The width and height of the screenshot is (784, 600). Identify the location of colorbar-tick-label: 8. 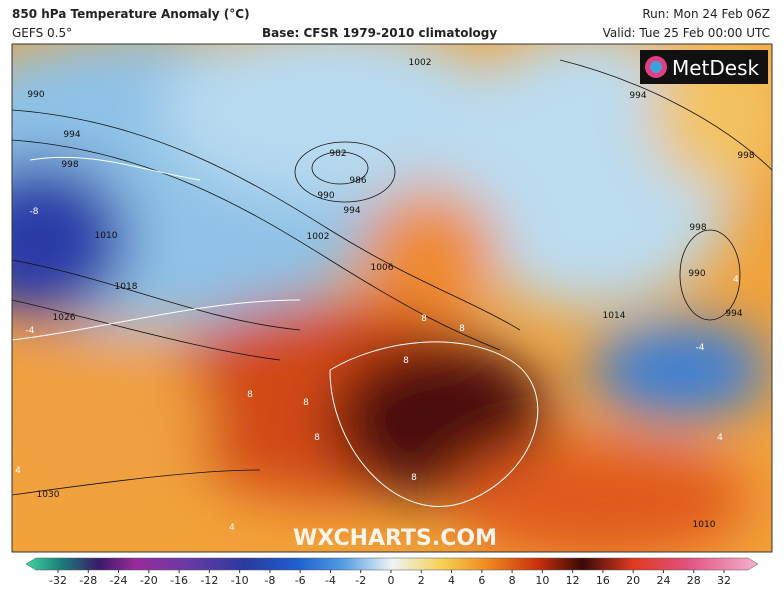
(512, 580).